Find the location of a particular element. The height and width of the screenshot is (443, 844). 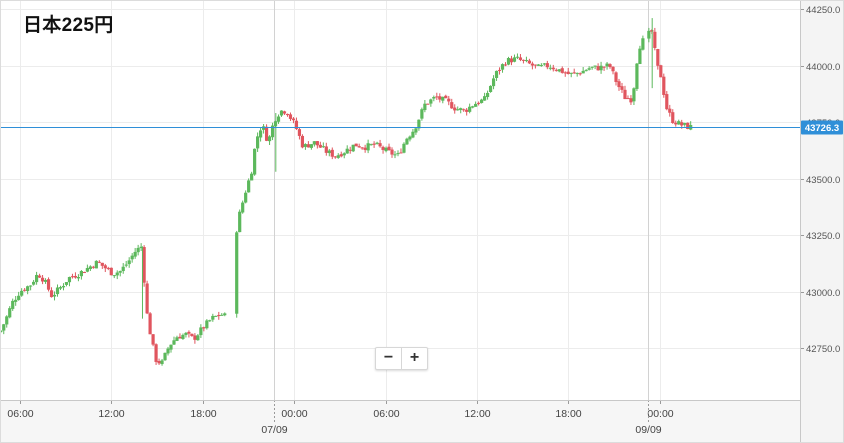

zoom-in-button: + is located at coordinates (414, 358).